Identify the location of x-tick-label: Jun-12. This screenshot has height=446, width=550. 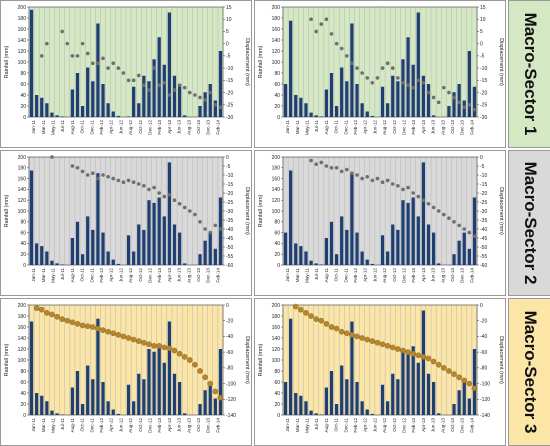
(120, 425).